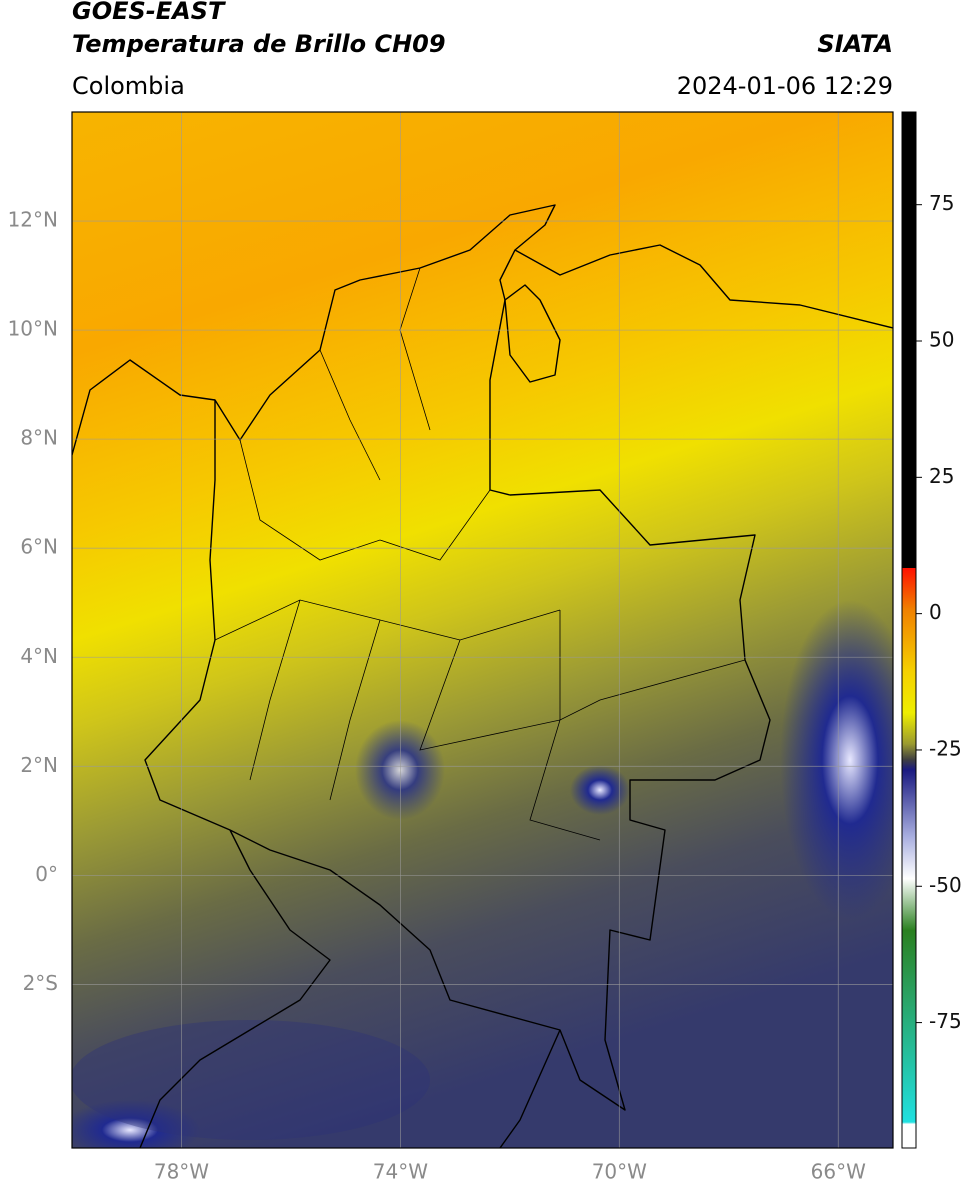 The width and height of the screenshot is (966, 1190). Describe the element at coordinates (46, 874) in the screenshot. I see `lat-tick-label: 0°` at that location.